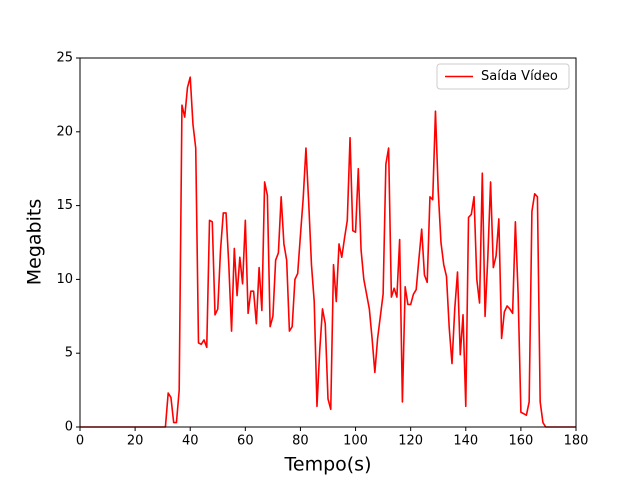 The width and height of the screenshot is (640, 480). I want to click on x-tick-label: 40, so click(190, 441).